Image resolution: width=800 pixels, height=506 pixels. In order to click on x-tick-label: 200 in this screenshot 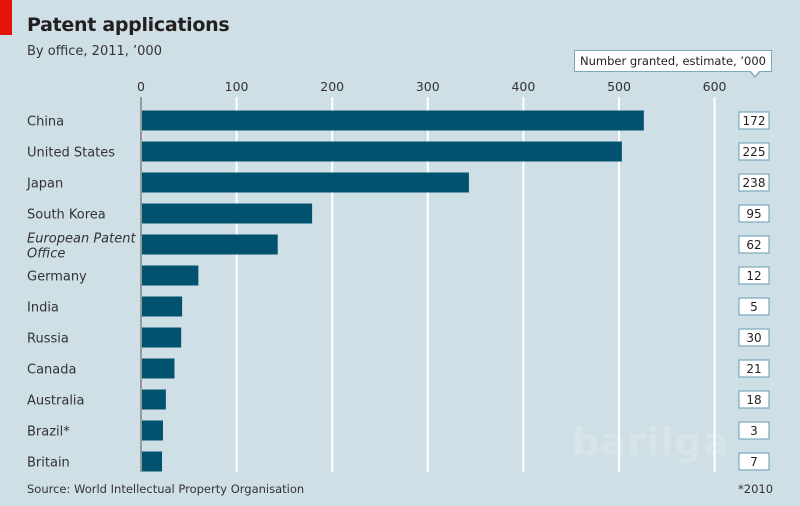, I will do `click(332, 86)`.